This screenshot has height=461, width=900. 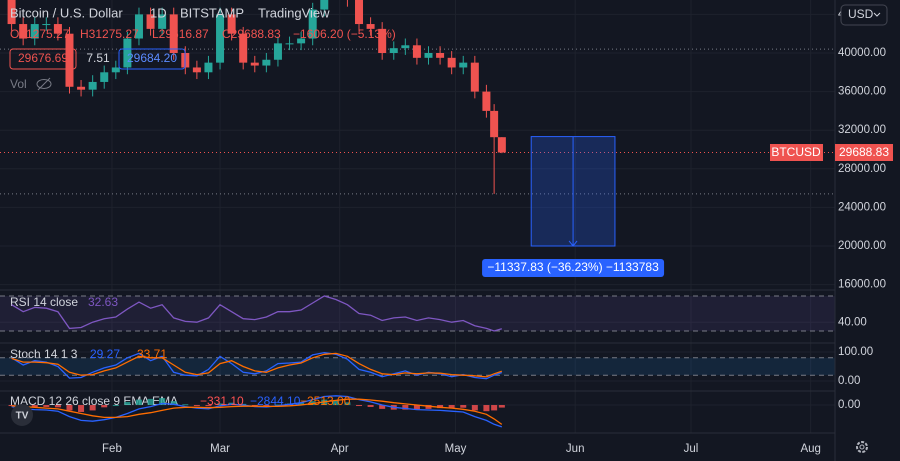 I want to click on buy-box, so click(x=152, y=59).